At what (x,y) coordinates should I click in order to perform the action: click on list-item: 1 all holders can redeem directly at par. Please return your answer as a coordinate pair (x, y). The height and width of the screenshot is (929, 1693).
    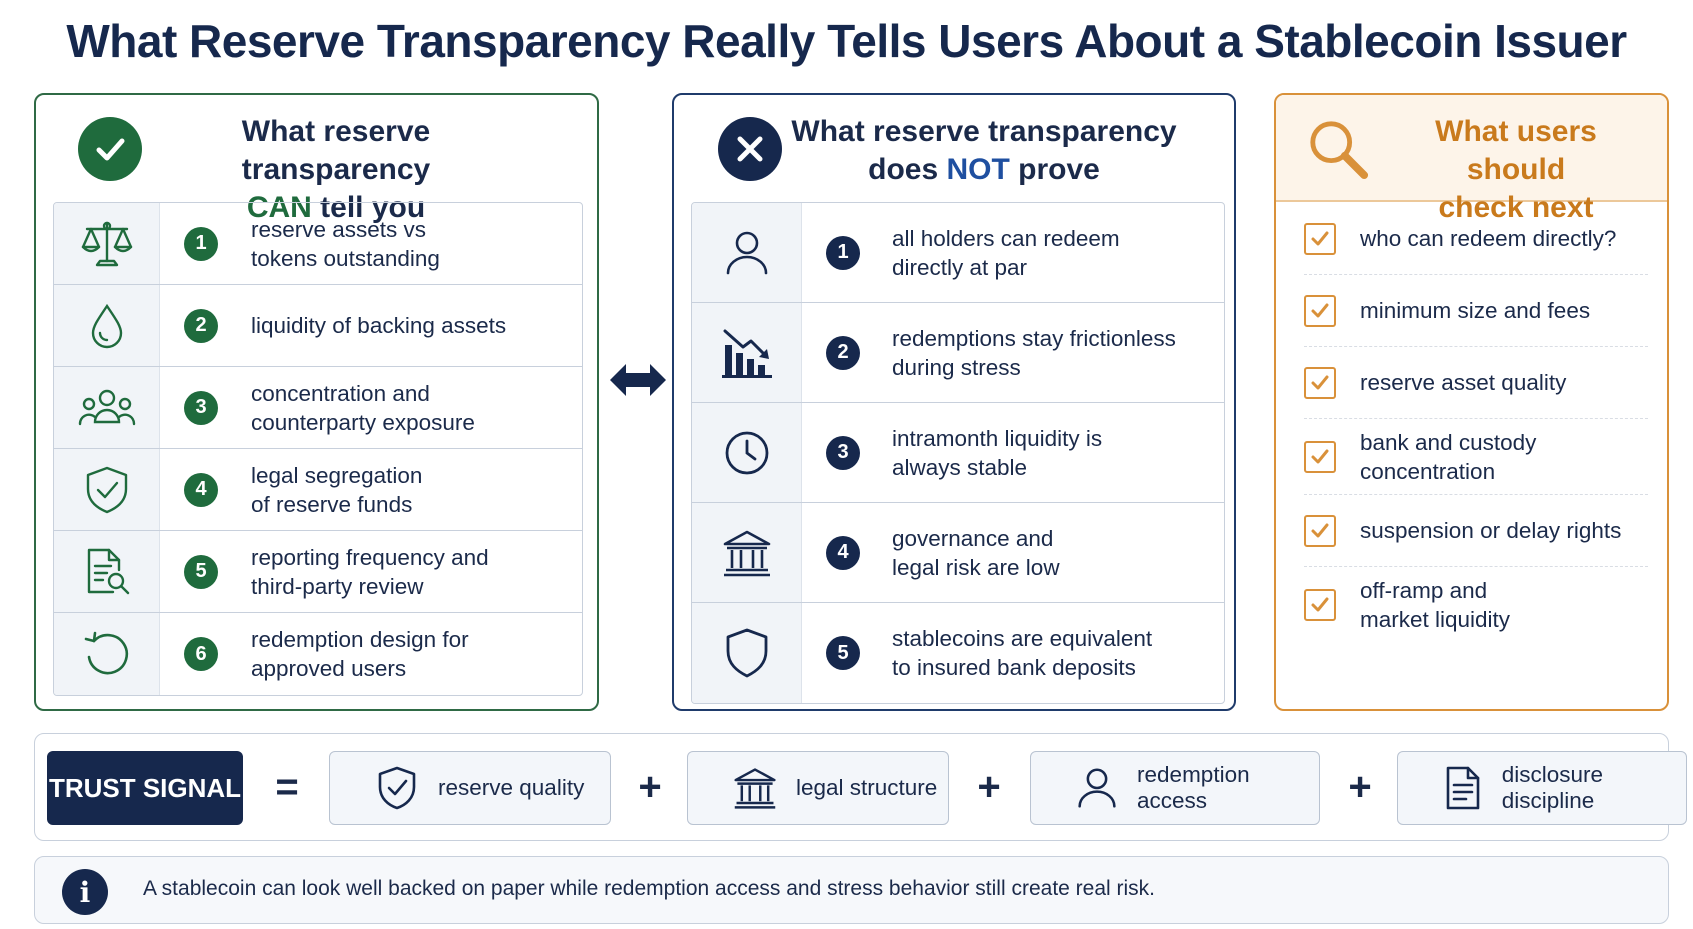
    Looking at the image, I should click on (958, 253).